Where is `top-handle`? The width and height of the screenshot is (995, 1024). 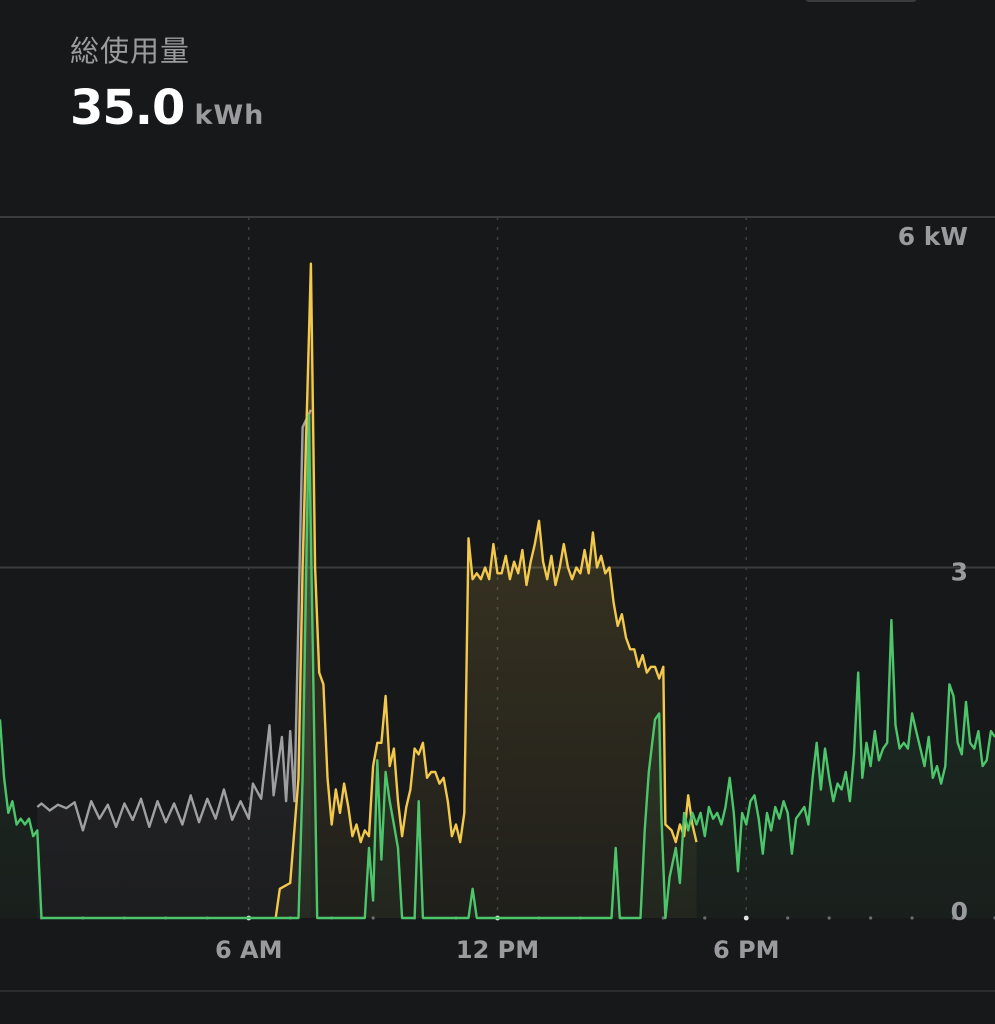
top-handle is located at coordinates (861, 1).